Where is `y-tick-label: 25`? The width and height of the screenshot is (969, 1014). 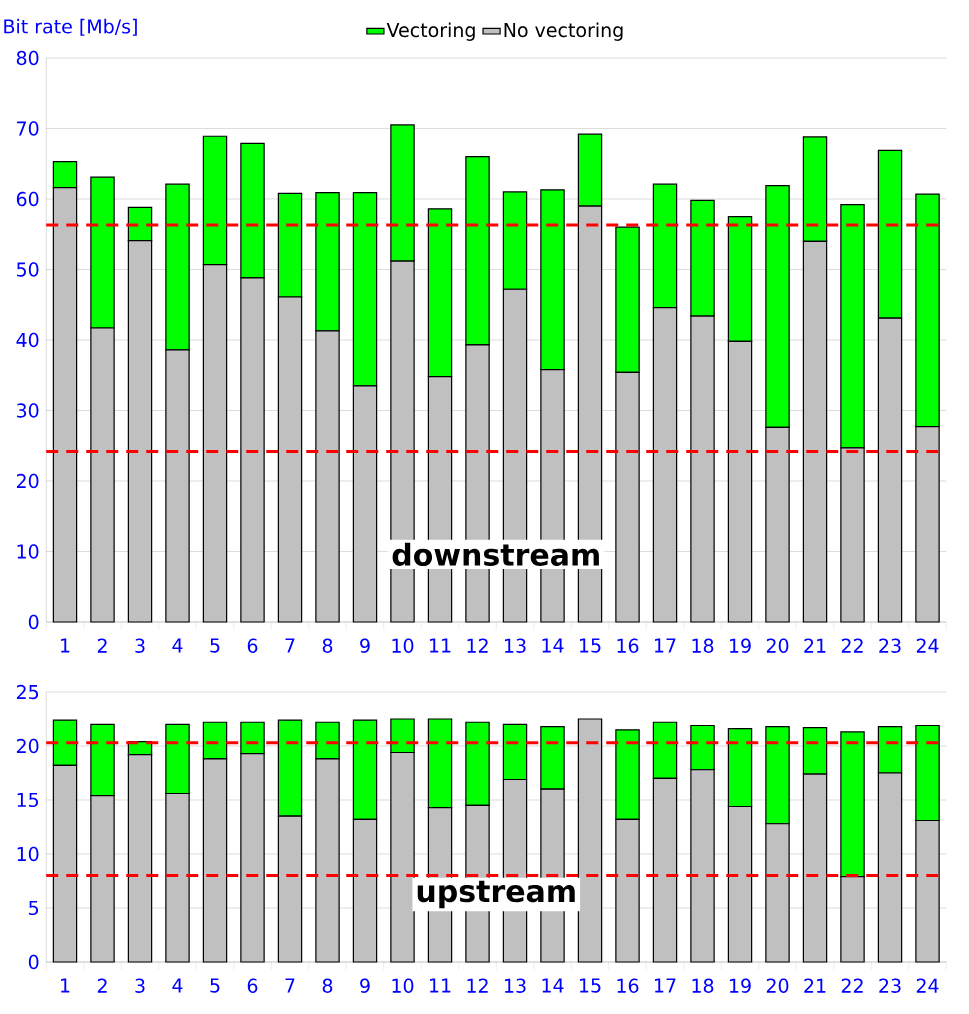
y-tick-label: 25 is located at coordinates (27, 692).